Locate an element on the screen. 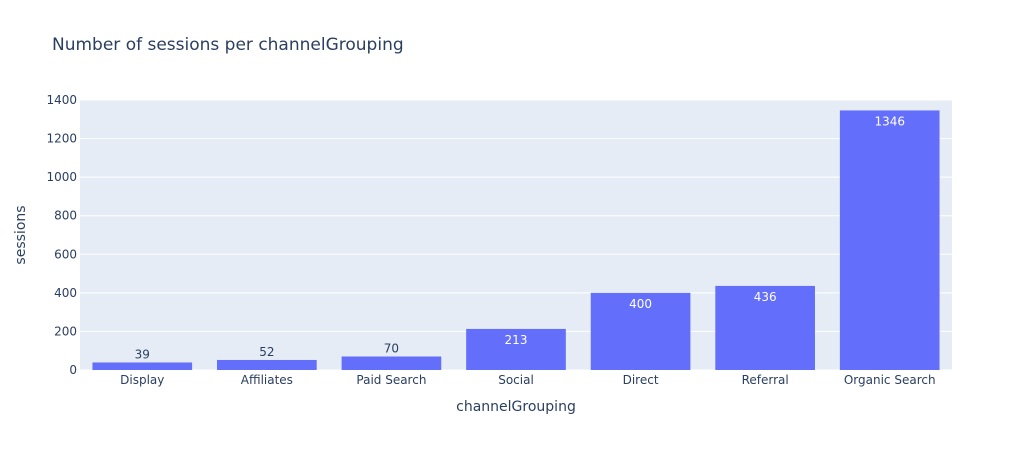 This screenshot has width=1032, height=454. bar-value-label: 436 is located at coordinates (765, 297).